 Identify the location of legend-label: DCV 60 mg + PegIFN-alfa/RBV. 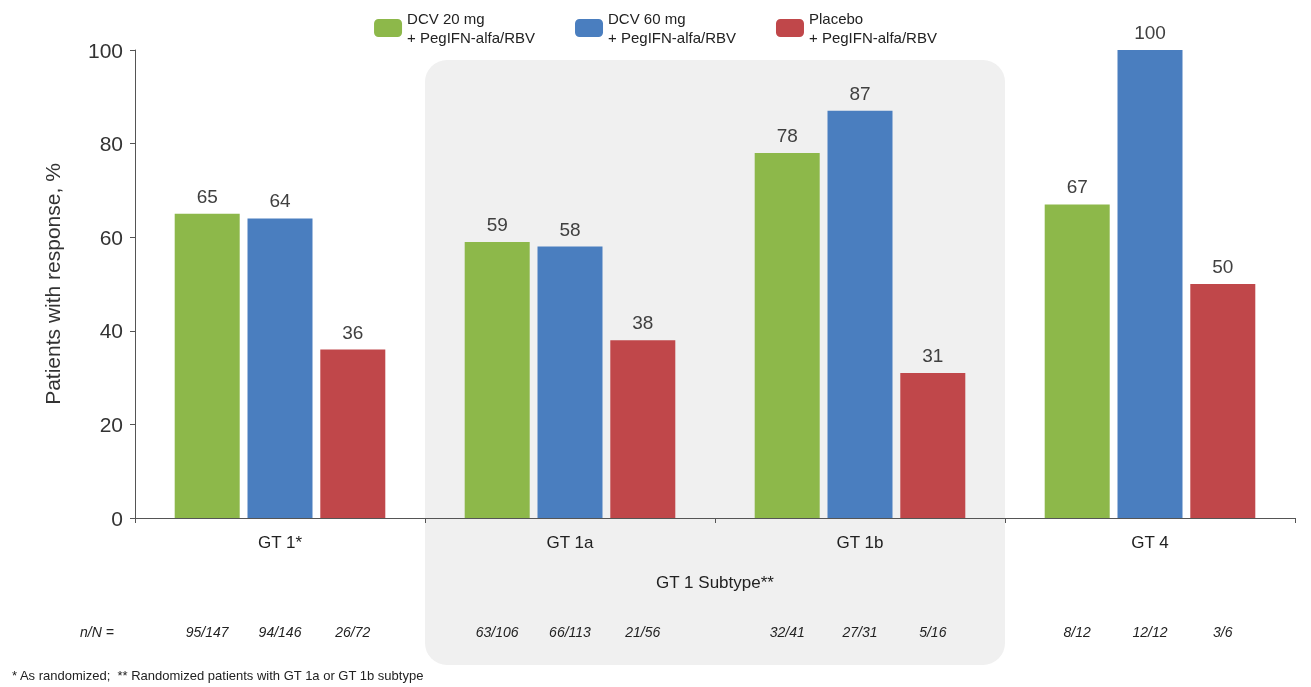
(672, 28).